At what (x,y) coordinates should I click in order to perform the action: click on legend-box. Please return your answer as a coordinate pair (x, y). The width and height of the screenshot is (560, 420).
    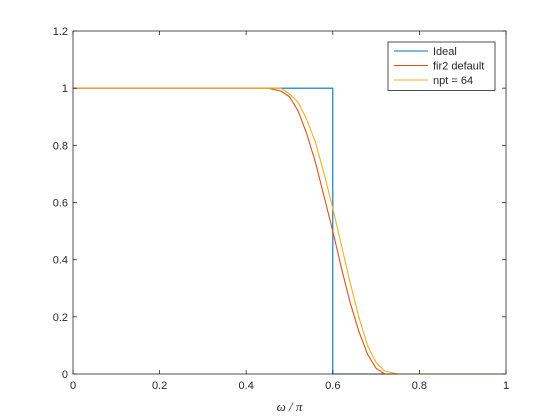
    Looking at the image, I should click on (441, 66).